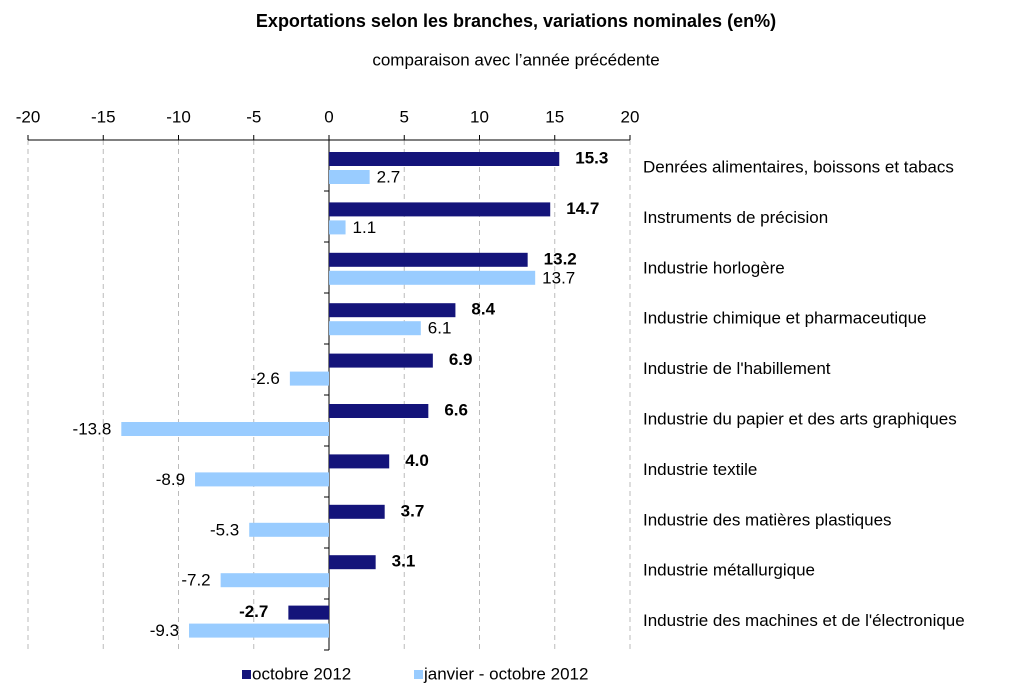 The width and height of the screenshot is (1030, 683). I want to click on data-label: -13.8, so click(92, 428).